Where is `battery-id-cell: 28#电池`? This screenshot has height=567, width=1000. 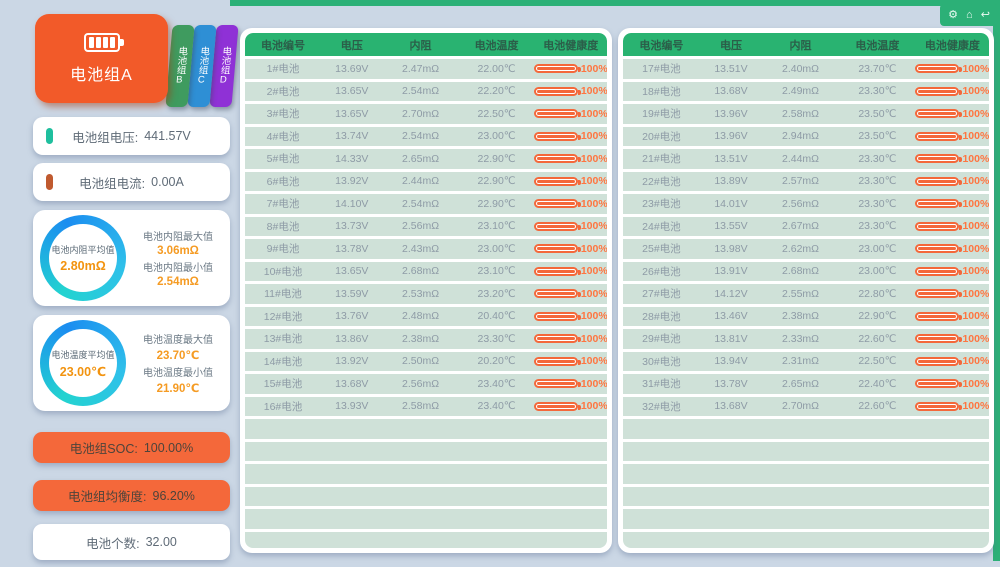 battery-id-cell: 28#电池 is located at coordinates (661, 316).